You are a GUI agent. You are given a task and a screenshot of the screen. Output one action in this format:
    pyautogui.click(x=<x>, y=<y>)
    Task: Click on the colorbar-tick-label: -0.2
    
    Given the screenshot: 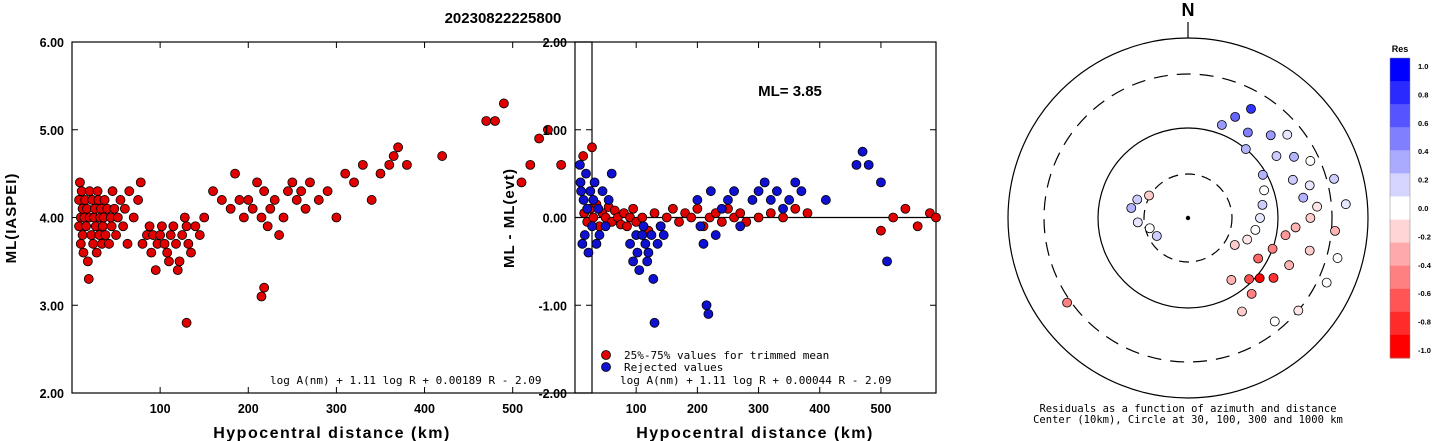 What is the action you would take?
    pyautogui.click(x=1424, y=236)
    